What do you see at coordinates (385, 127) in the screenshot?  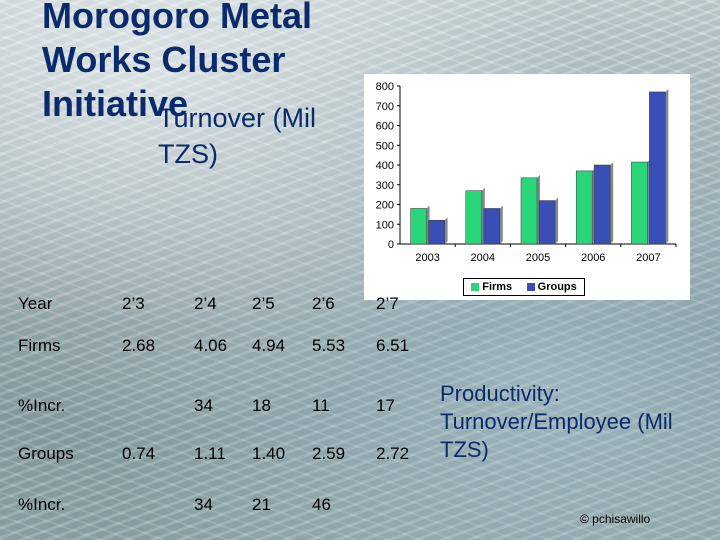 I see `y-tick-label: 600` at bounding box center [385, 127].